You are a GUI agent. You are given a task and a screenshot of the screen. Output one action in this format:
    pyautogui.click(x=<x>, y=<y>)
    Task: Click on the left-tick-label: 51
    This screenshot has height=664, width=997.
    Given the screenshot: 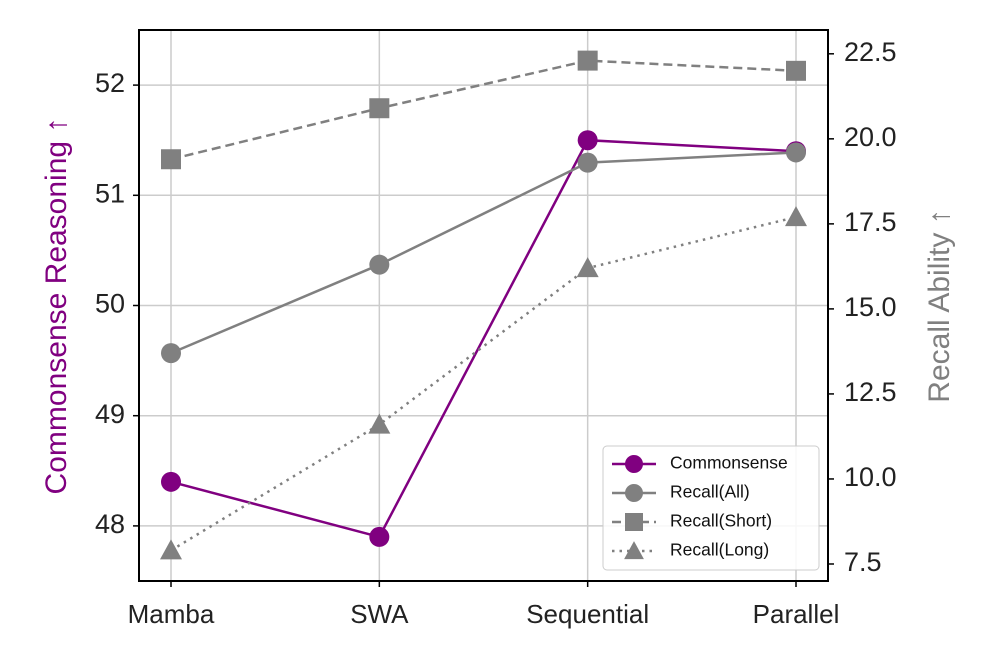 What is the action you would take?
    pyautogui.click(x=110, y=193)
    